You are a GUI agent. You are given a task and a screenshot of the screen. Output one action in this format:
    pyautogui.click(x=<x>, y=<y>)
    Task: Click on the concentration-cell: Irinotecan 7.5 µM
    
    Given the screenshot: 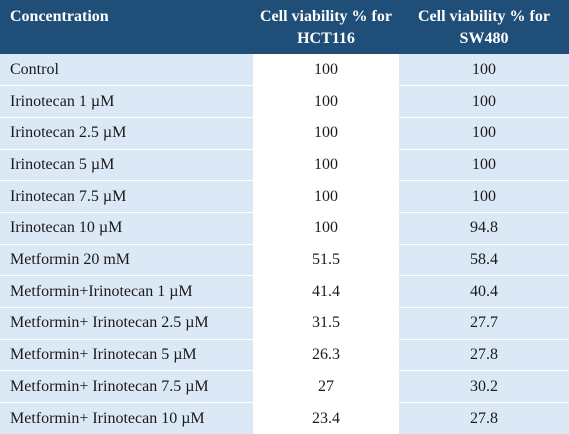 What is the action you would take?
    pyautogui.click(x=126, y=196)
    